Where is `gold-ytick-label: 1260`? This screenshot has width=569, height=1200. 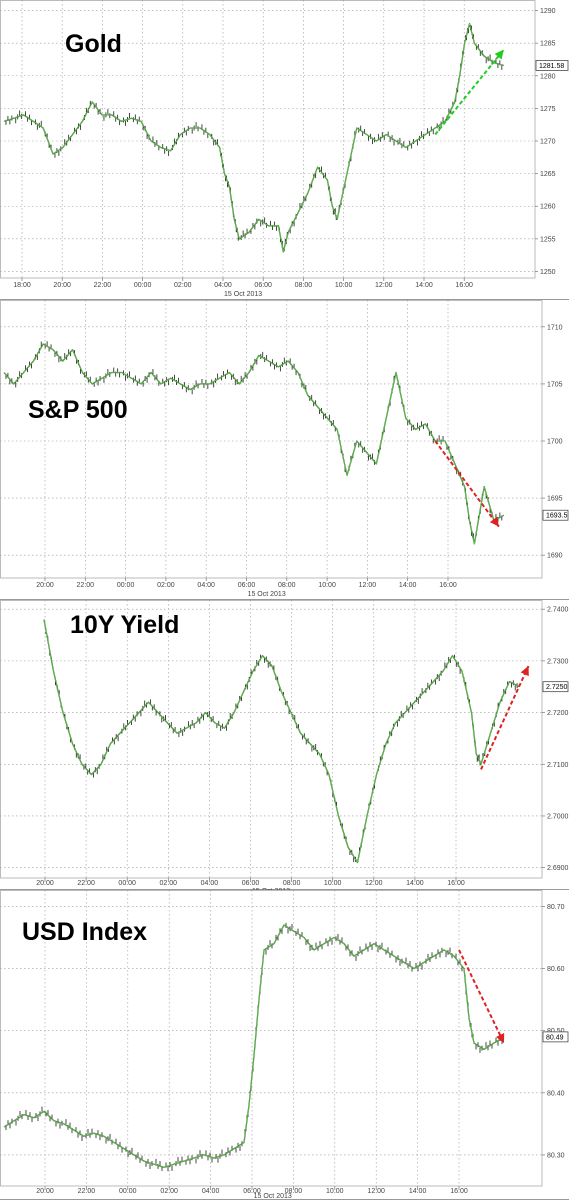 gold-ytick-label: 1260 is located at coordinates (548, 207).